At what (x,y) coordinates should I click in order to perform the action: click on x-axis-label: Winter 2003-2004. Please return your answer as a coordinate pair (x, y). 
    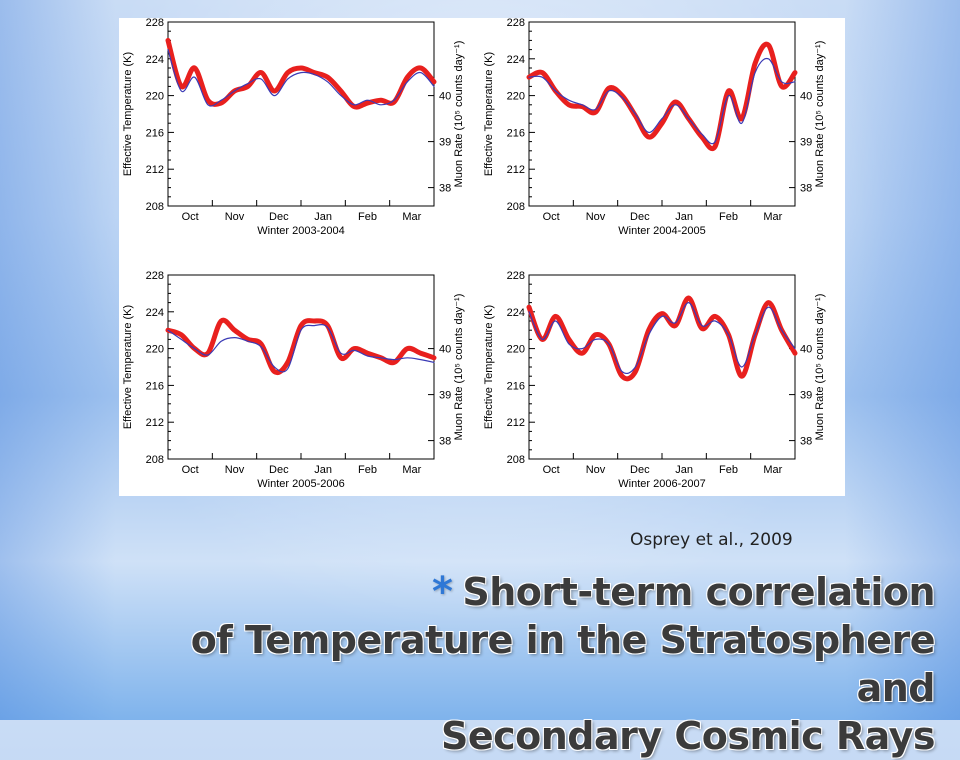
    Looking at the image, I should click on (300, 231).